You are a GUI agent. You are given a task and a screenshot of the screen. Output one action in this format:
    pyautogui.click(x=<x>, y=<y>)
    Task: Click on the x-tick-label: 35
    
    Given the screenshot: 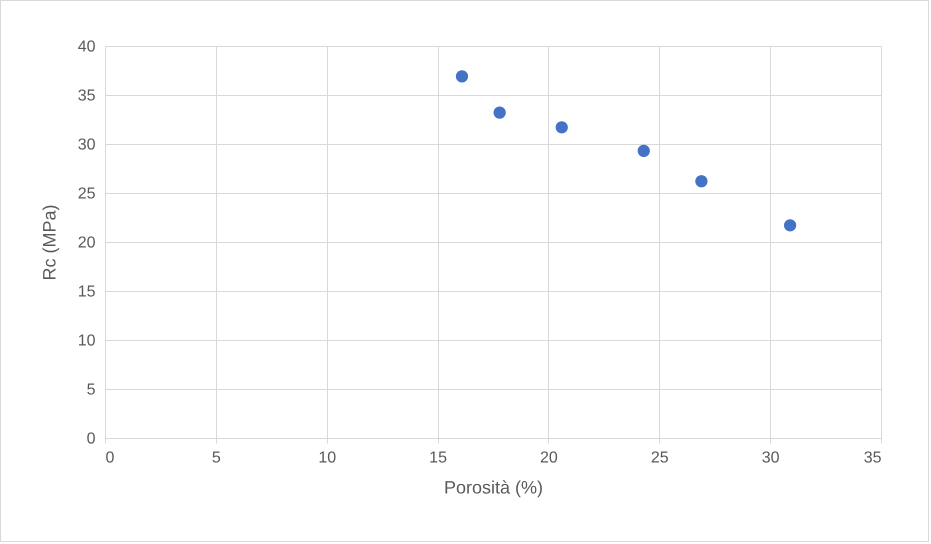 What is the action you would take?
    pyautogui.click(x=873, y=458)
    